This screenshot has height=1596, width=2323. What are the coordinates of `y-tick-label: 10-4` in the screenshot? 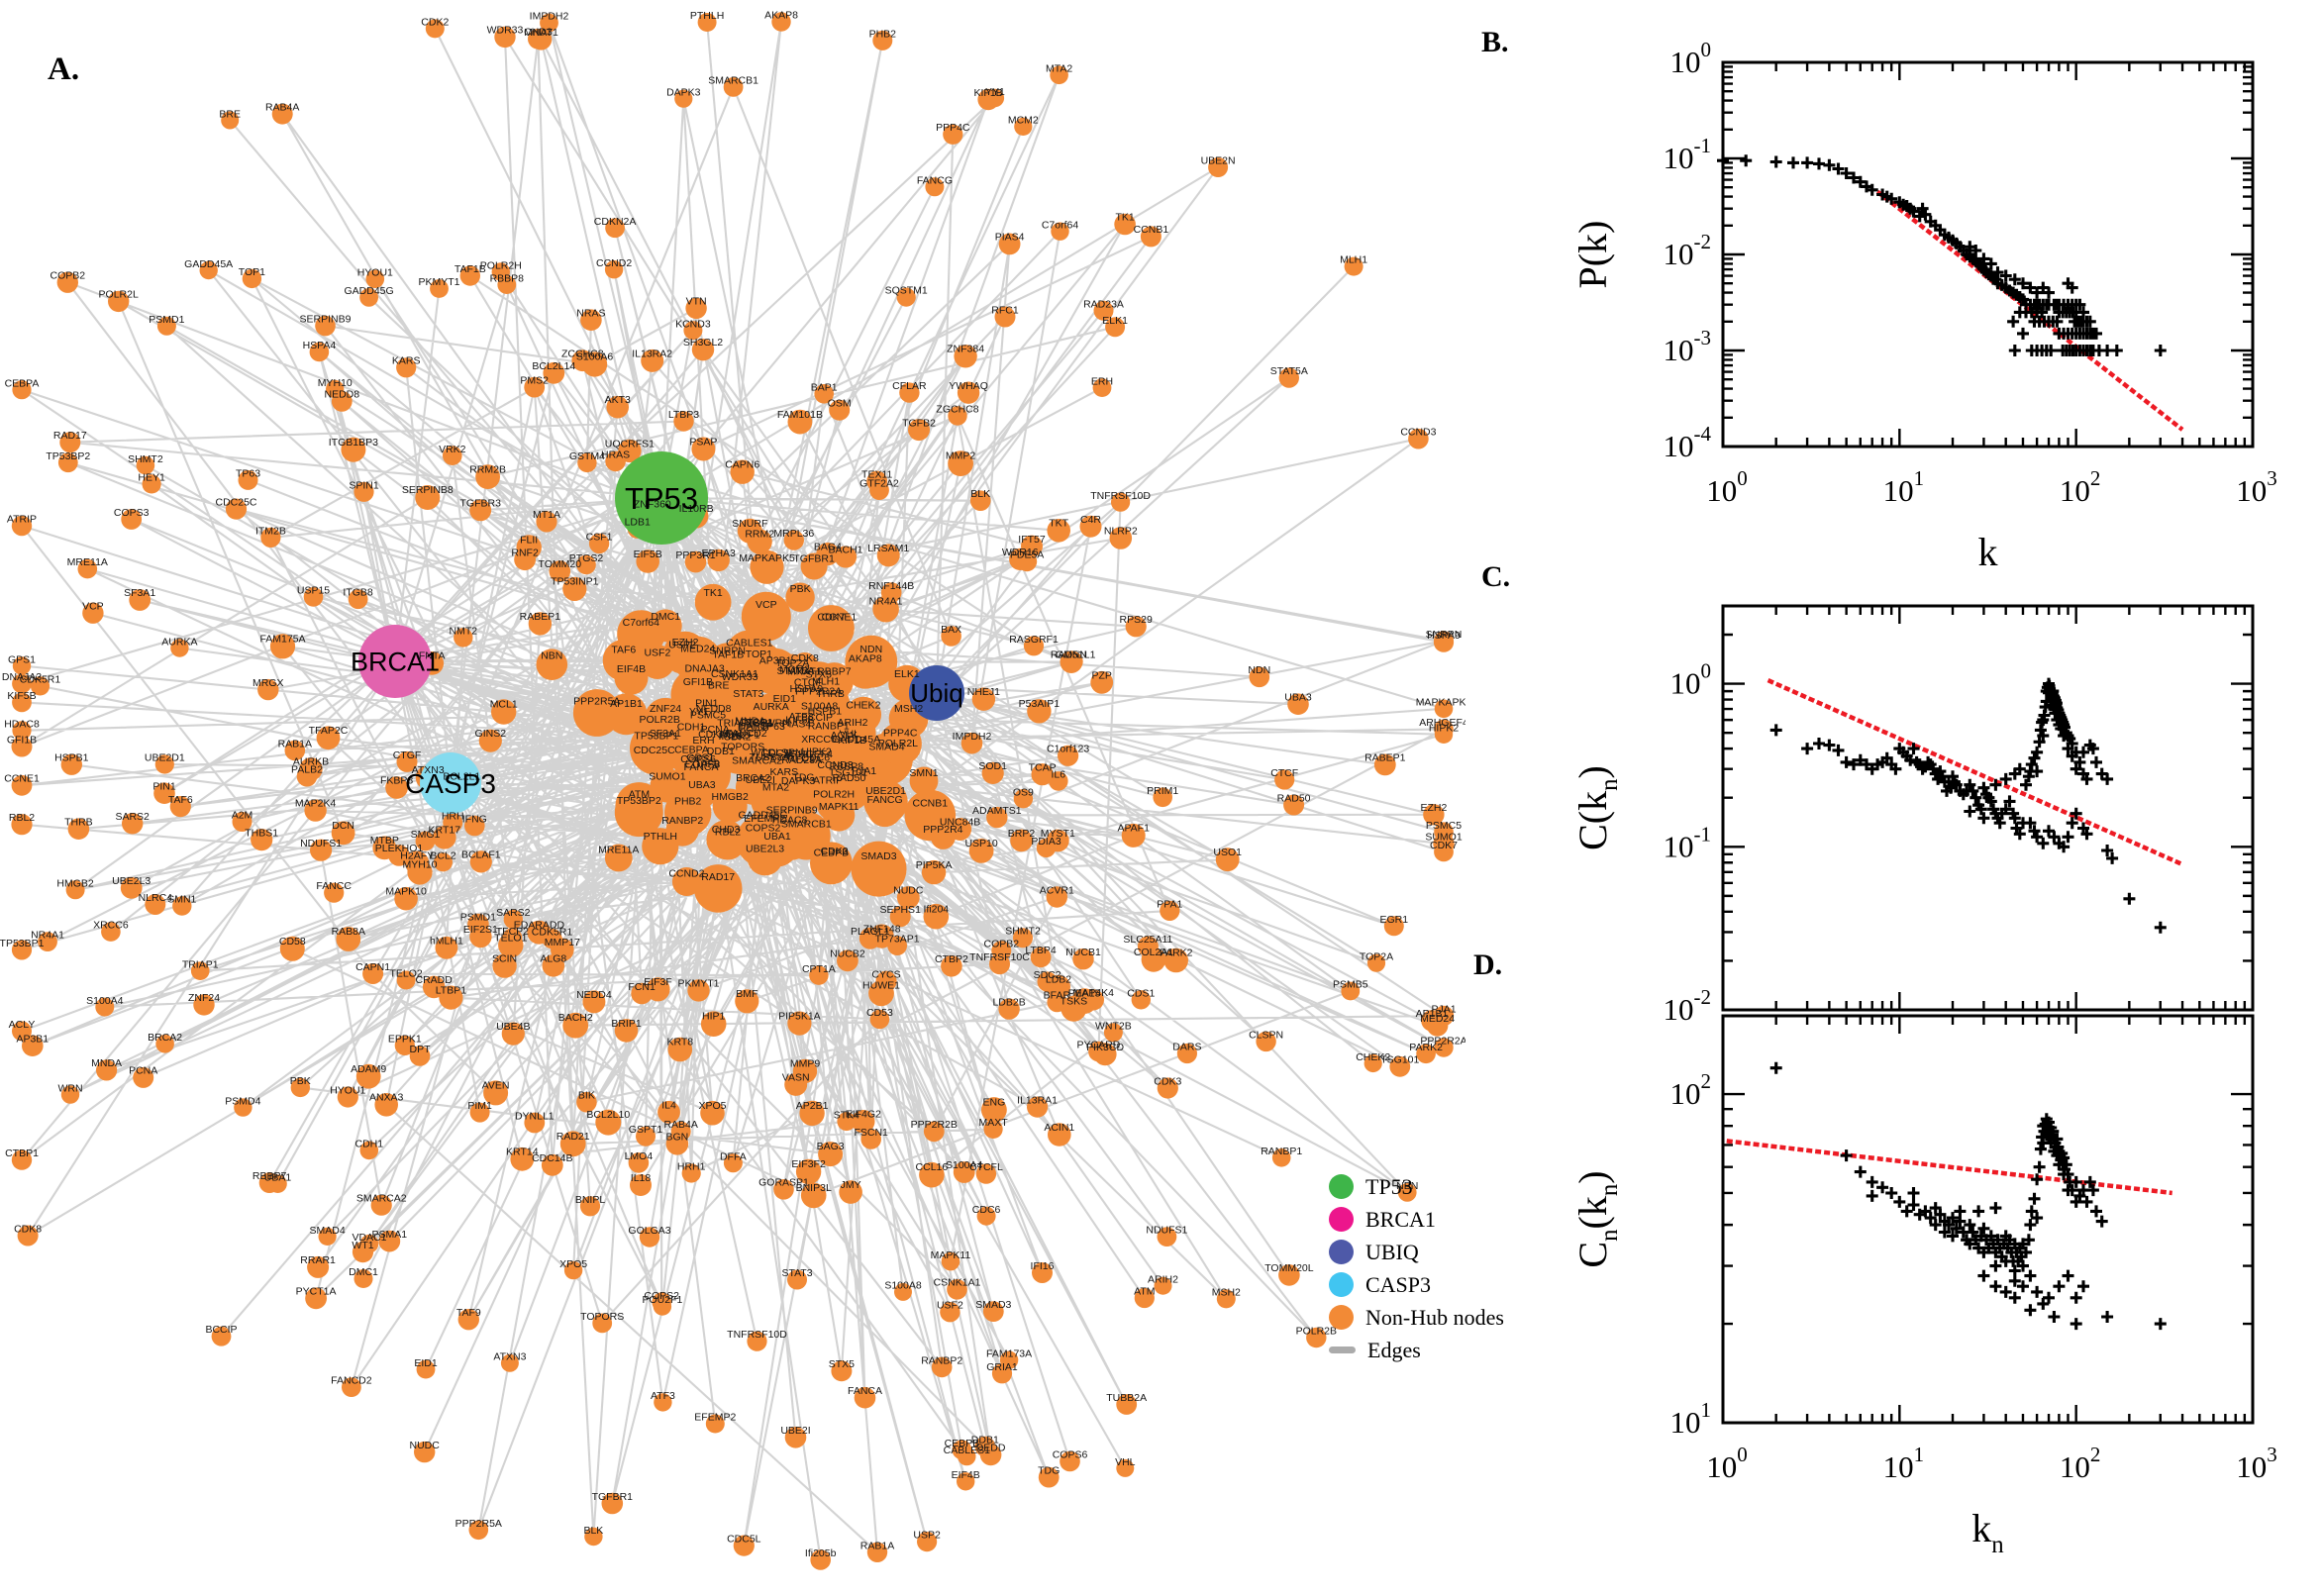 It's located at (1688, 442).